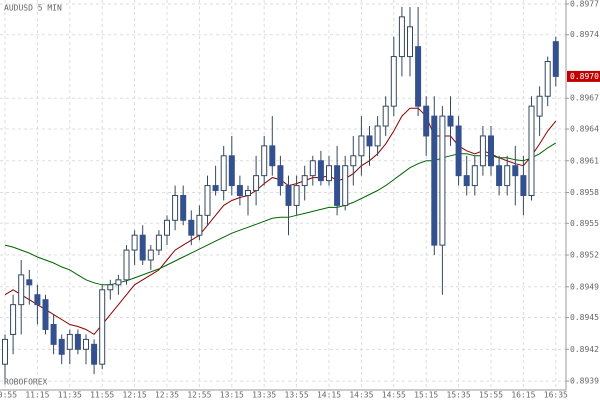 Image resolution: width=600 pixels, height=400 pixels. What do you see at coordinates (37, 395) in the screenshot?
I see `x-tick-label: 11:15` at bounding box center [37, 395].